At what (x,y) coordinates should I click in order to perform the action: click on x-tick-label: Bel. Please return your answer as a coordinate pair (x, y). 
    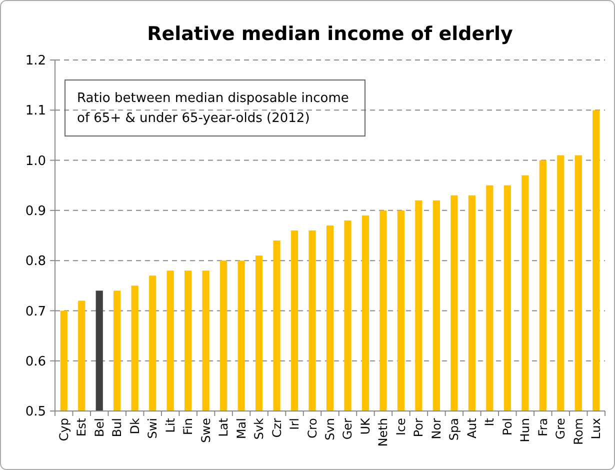
    Looking at the image, I should click on (99, 427).